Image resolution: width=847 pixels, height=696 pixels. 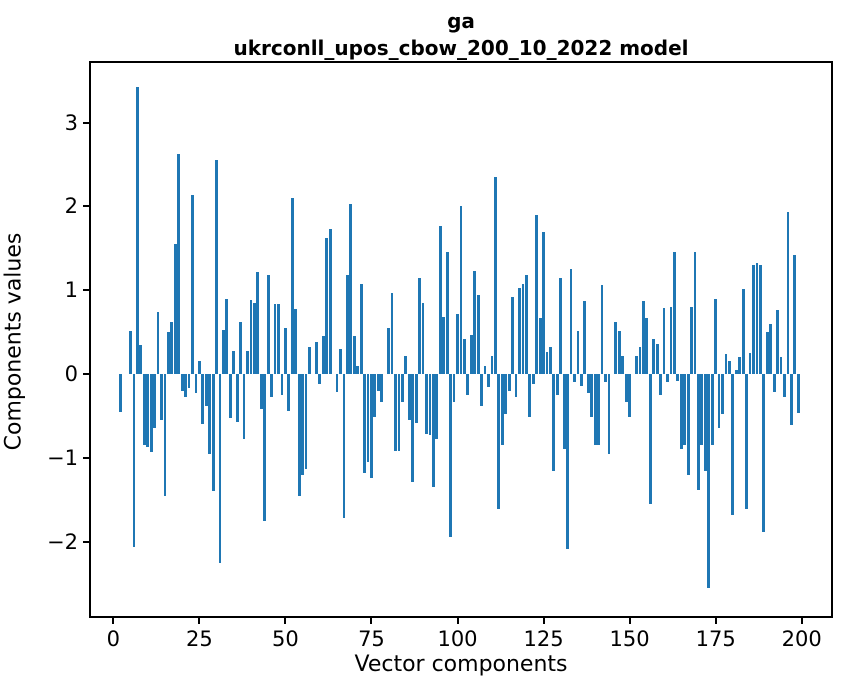 What do you see at coordinates (71, 290) in the screenshot?
I see `y-tick-label: 1` at bounding box center [71, 290].